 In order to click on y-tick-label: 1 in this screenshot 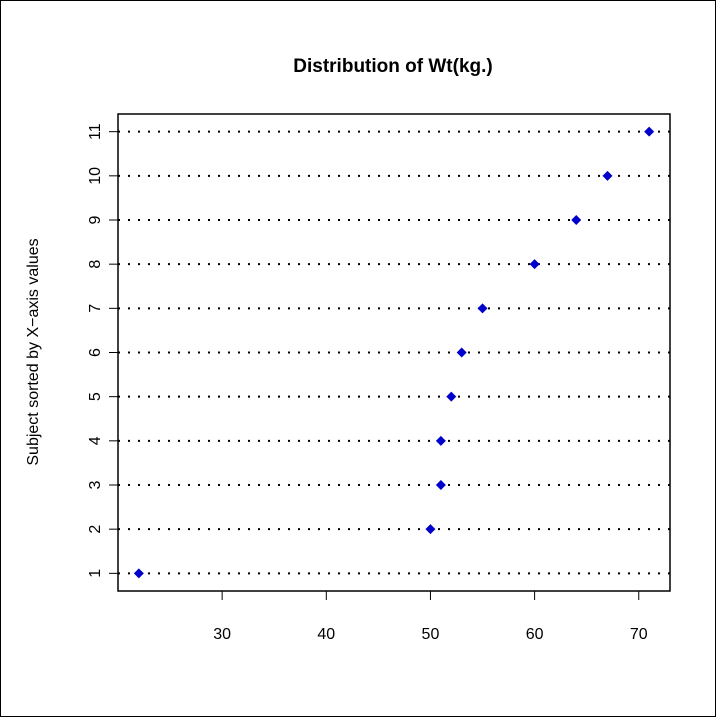, I will do `click(95, 573)`.